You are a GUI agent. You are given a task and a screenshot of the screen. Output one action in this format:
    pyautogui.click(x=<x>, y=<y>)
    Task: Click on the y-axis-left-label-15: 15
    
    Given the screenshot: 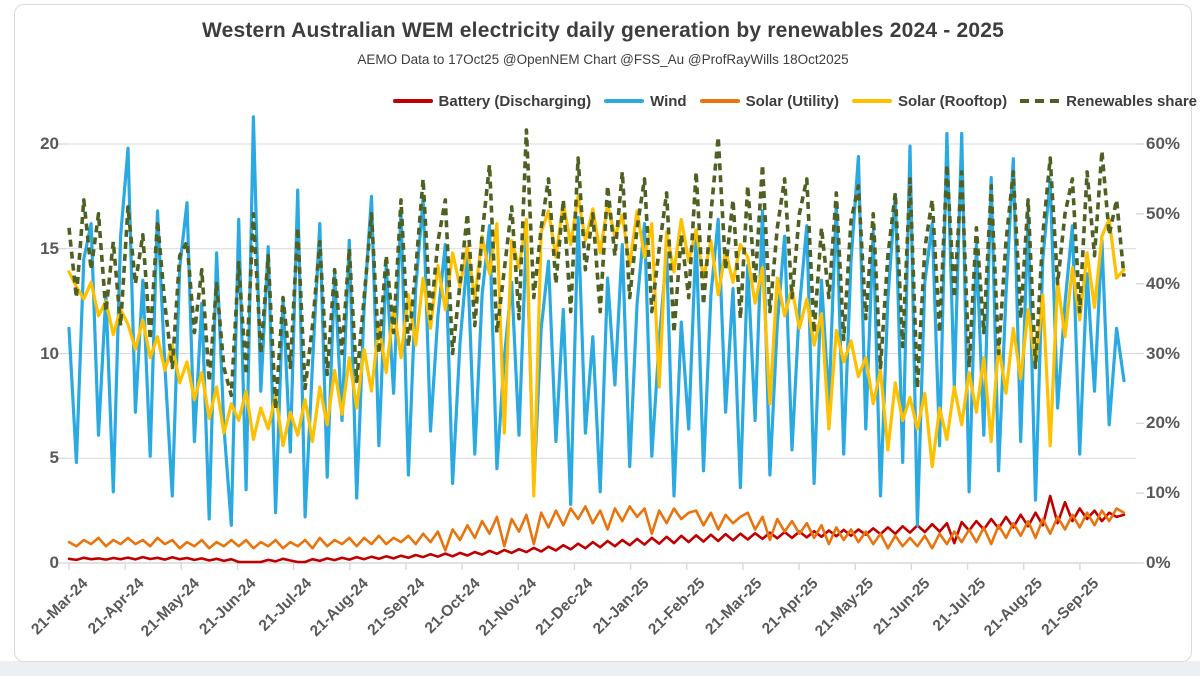 What is the action you would take?
    pyautogui.click(x=49, y=248)
    